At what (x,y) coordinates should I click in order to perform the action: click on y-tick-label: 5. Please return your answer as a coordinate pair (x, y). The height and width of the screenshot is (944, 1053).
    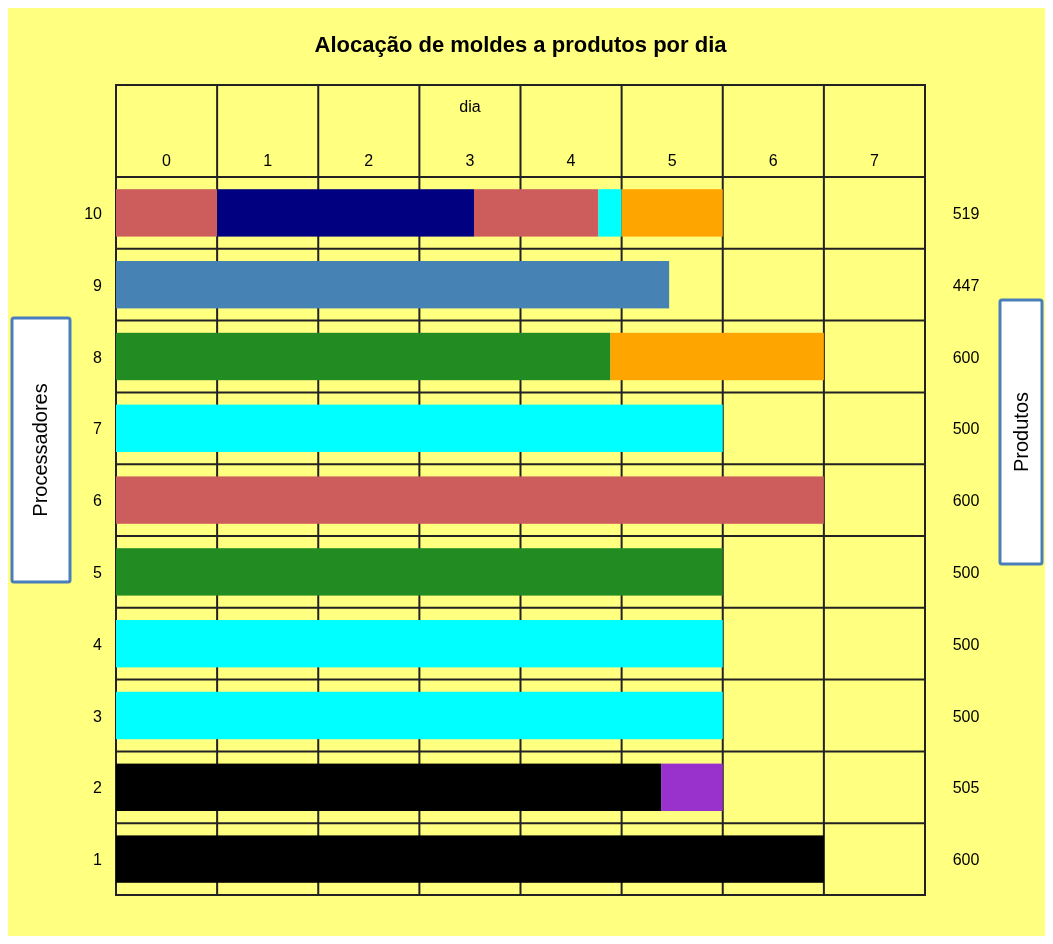
    Looking at the image, I should click on (98, 572).